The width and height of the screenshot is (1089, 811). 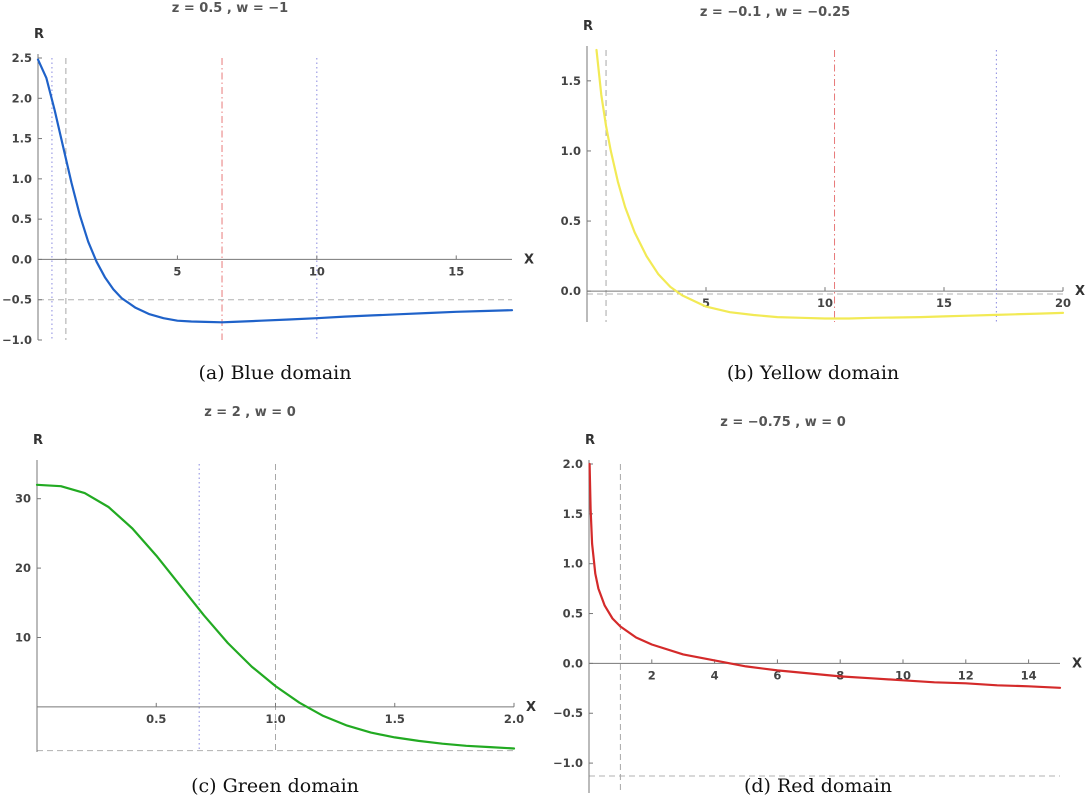 What do you see at coordinates (1029, 675) in the screenshot?
I see `x-tick-label: 14` at bounding box center [1029, 675].